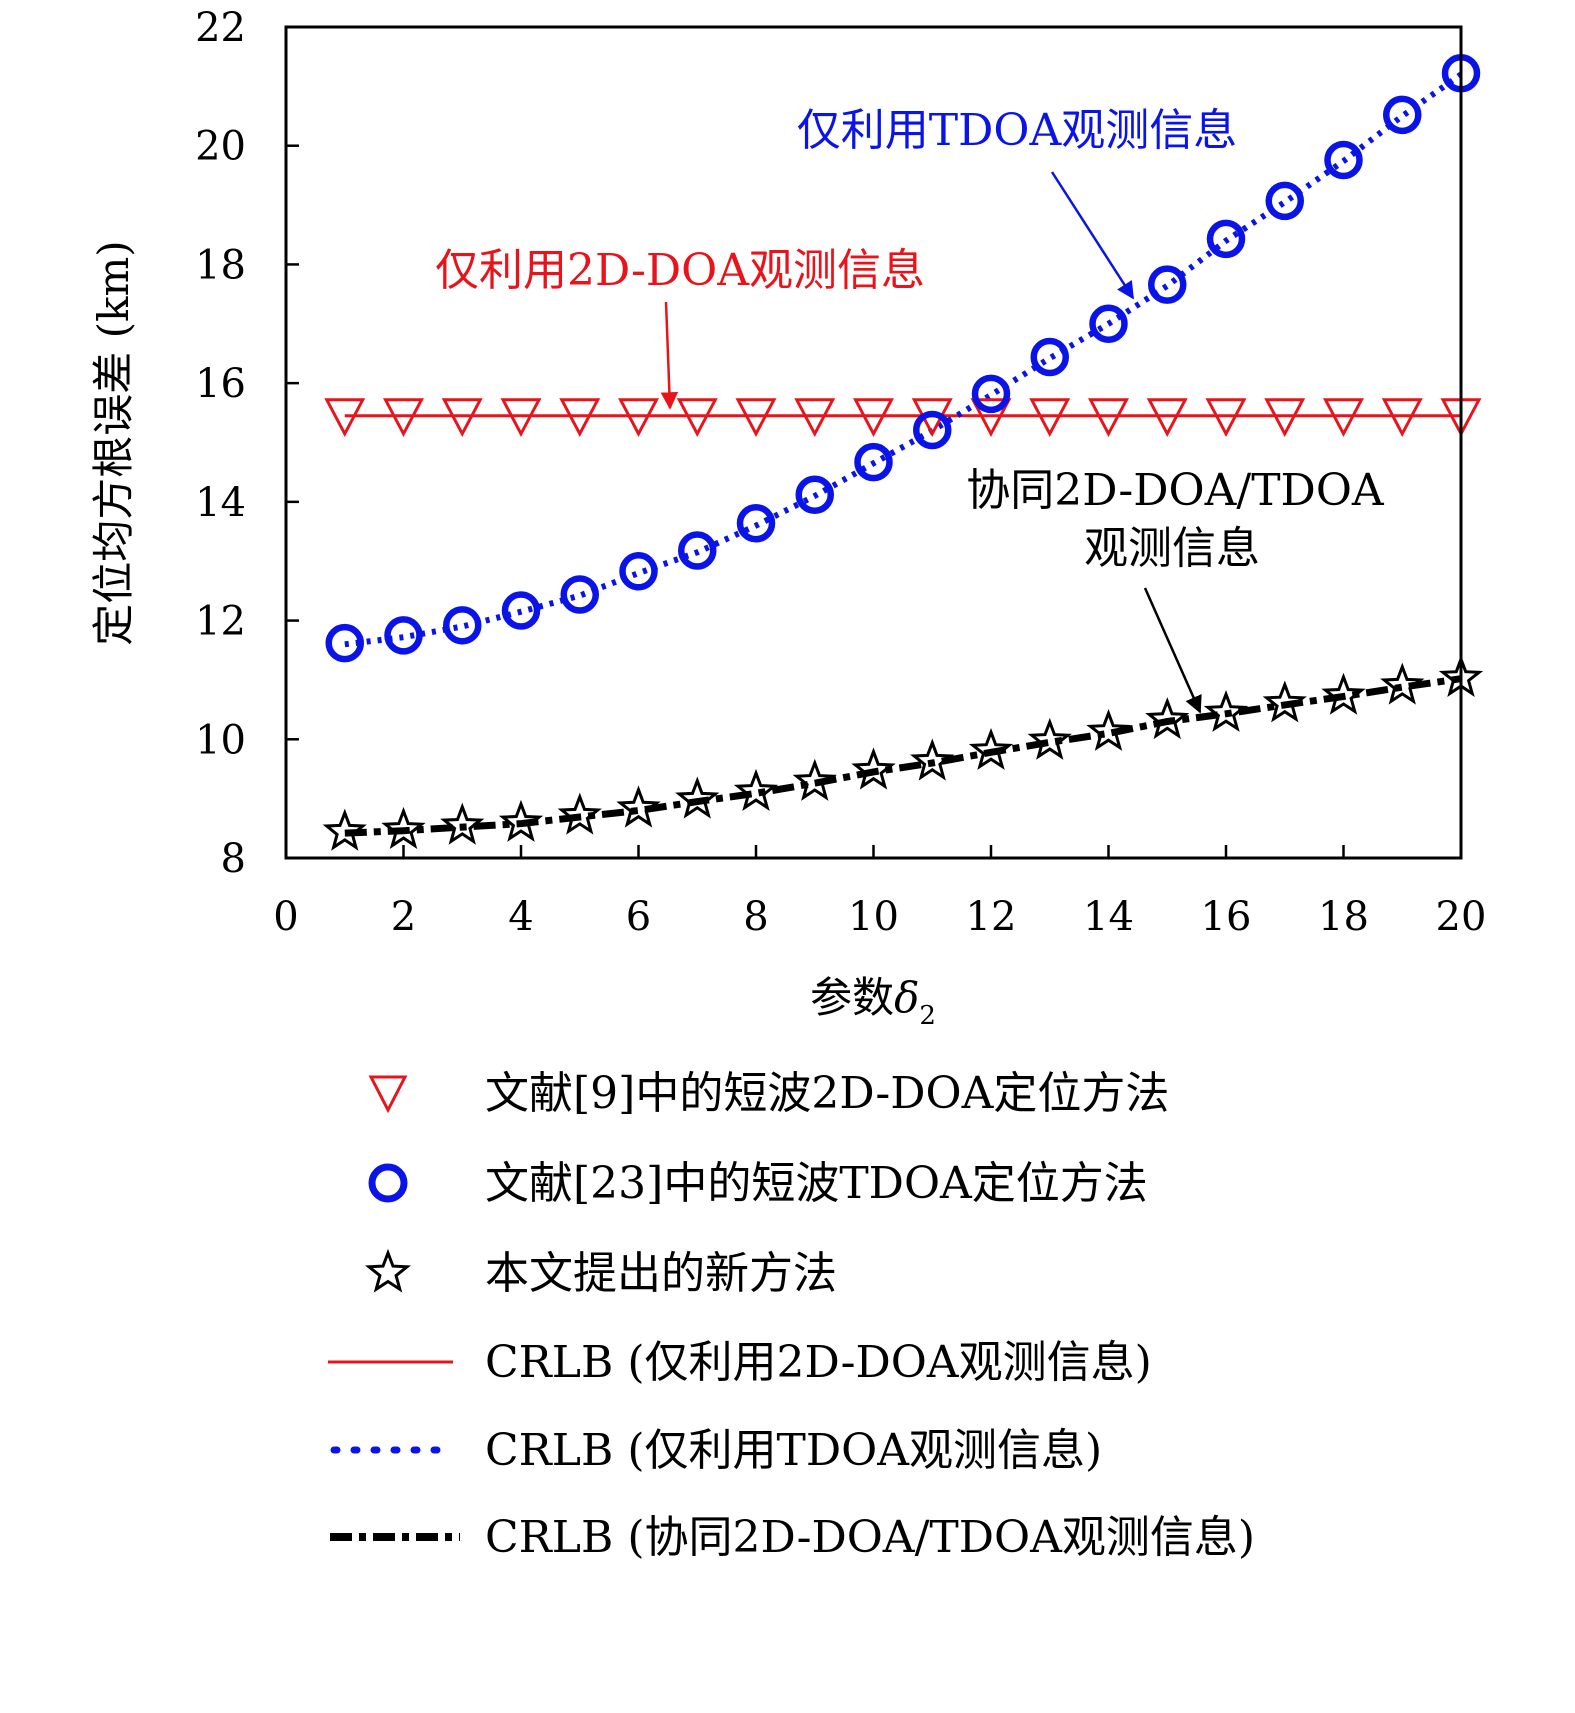 This screenshot has height=1713, width=1575. I want to click on x-axis-title: 参数δ2, so click(873, 1002).